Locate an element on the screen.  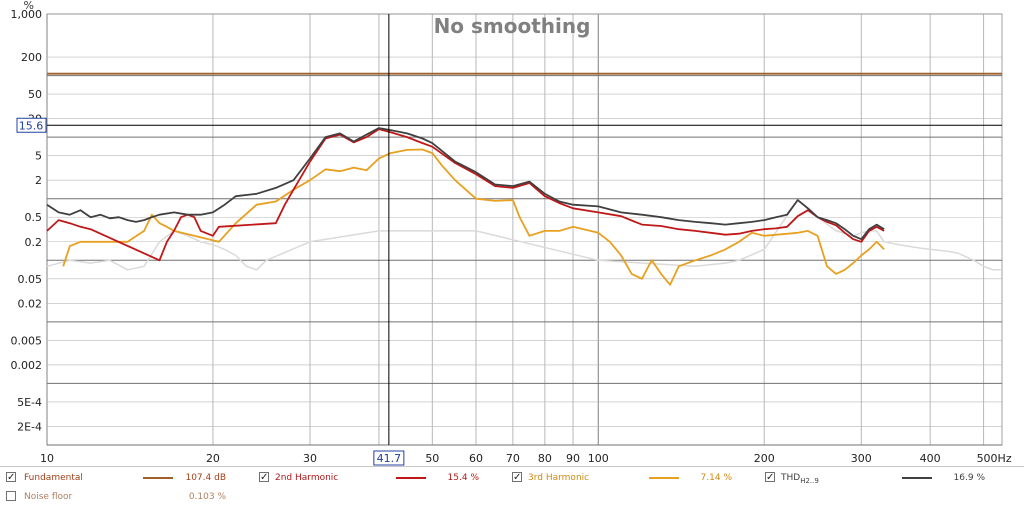
x-tick-label: 300 is located at coordinates (861, 458).